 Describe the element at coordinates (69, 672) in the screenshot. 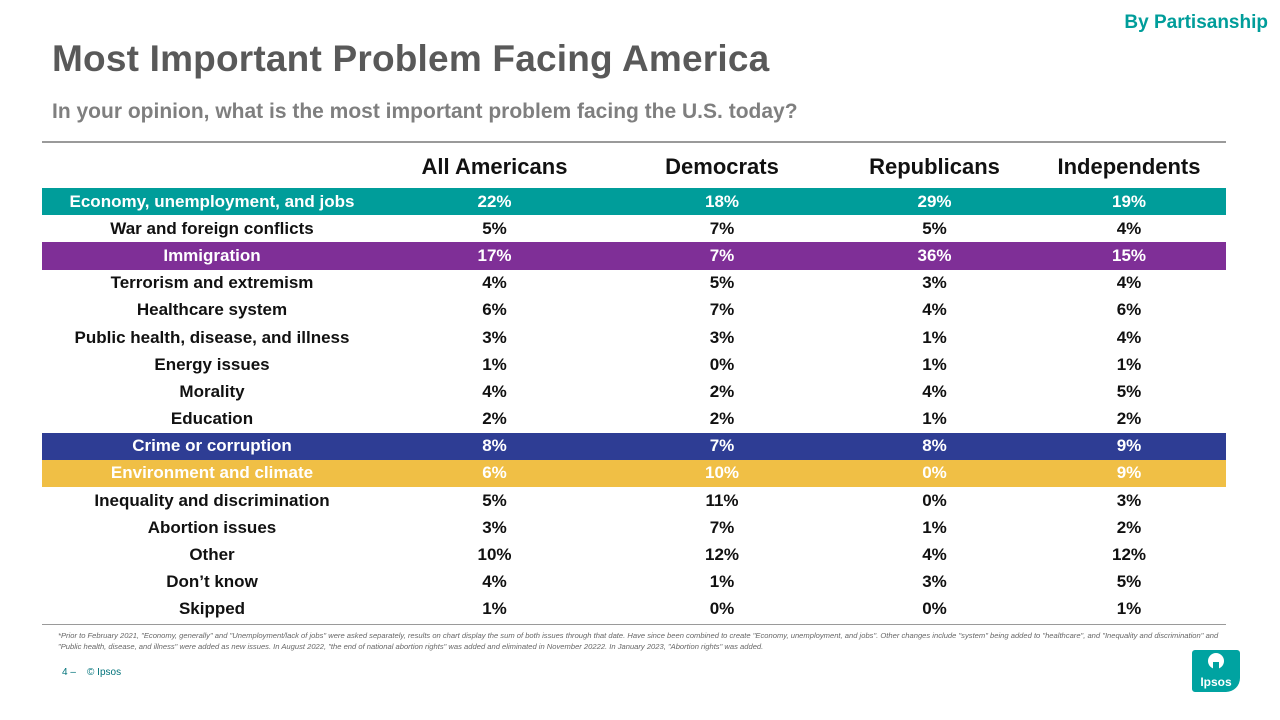

I see `page-number: 4 –` at that location.